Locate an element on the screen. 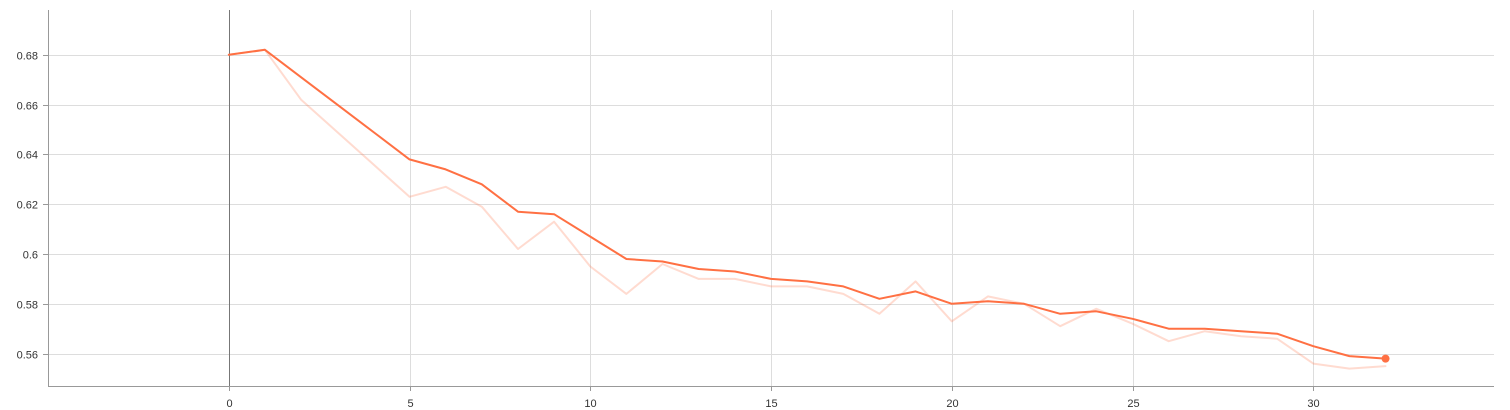 This screenshot has height=410, width=1510. y-tick-label: 0.56 is located at coordinates (27, 356).